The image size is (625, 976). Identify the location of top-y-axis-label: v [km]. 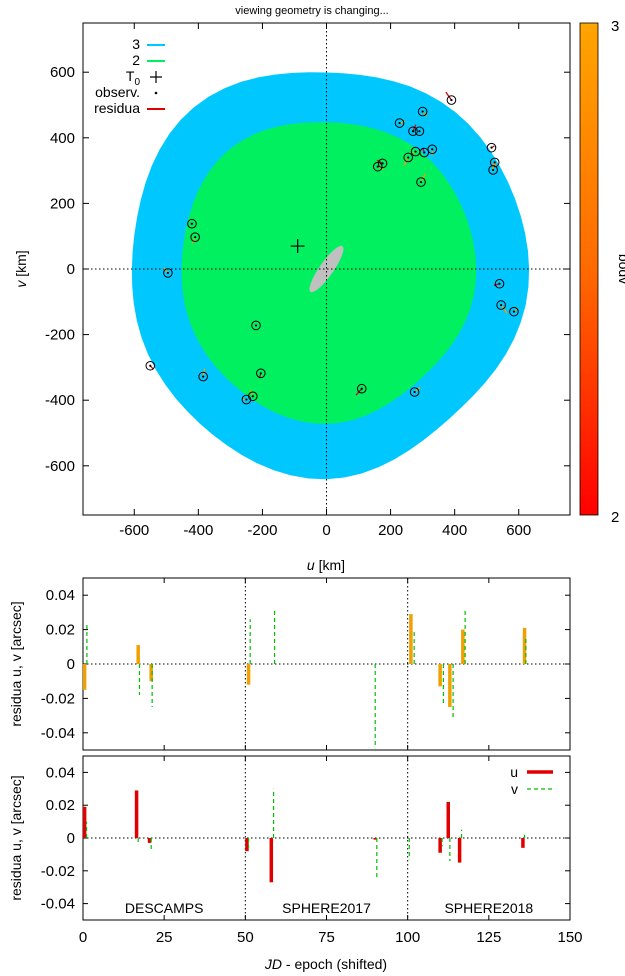
(21, 268).